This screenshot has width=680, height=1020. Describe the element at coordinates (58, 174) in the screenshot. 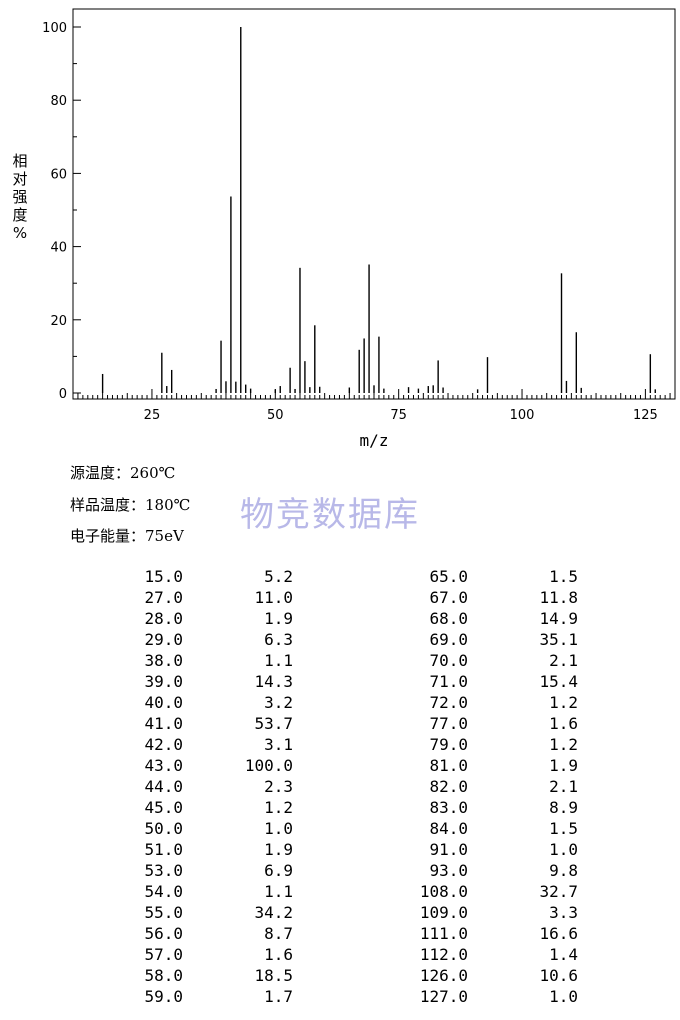

I see `y-tick-label: 60` at that location.